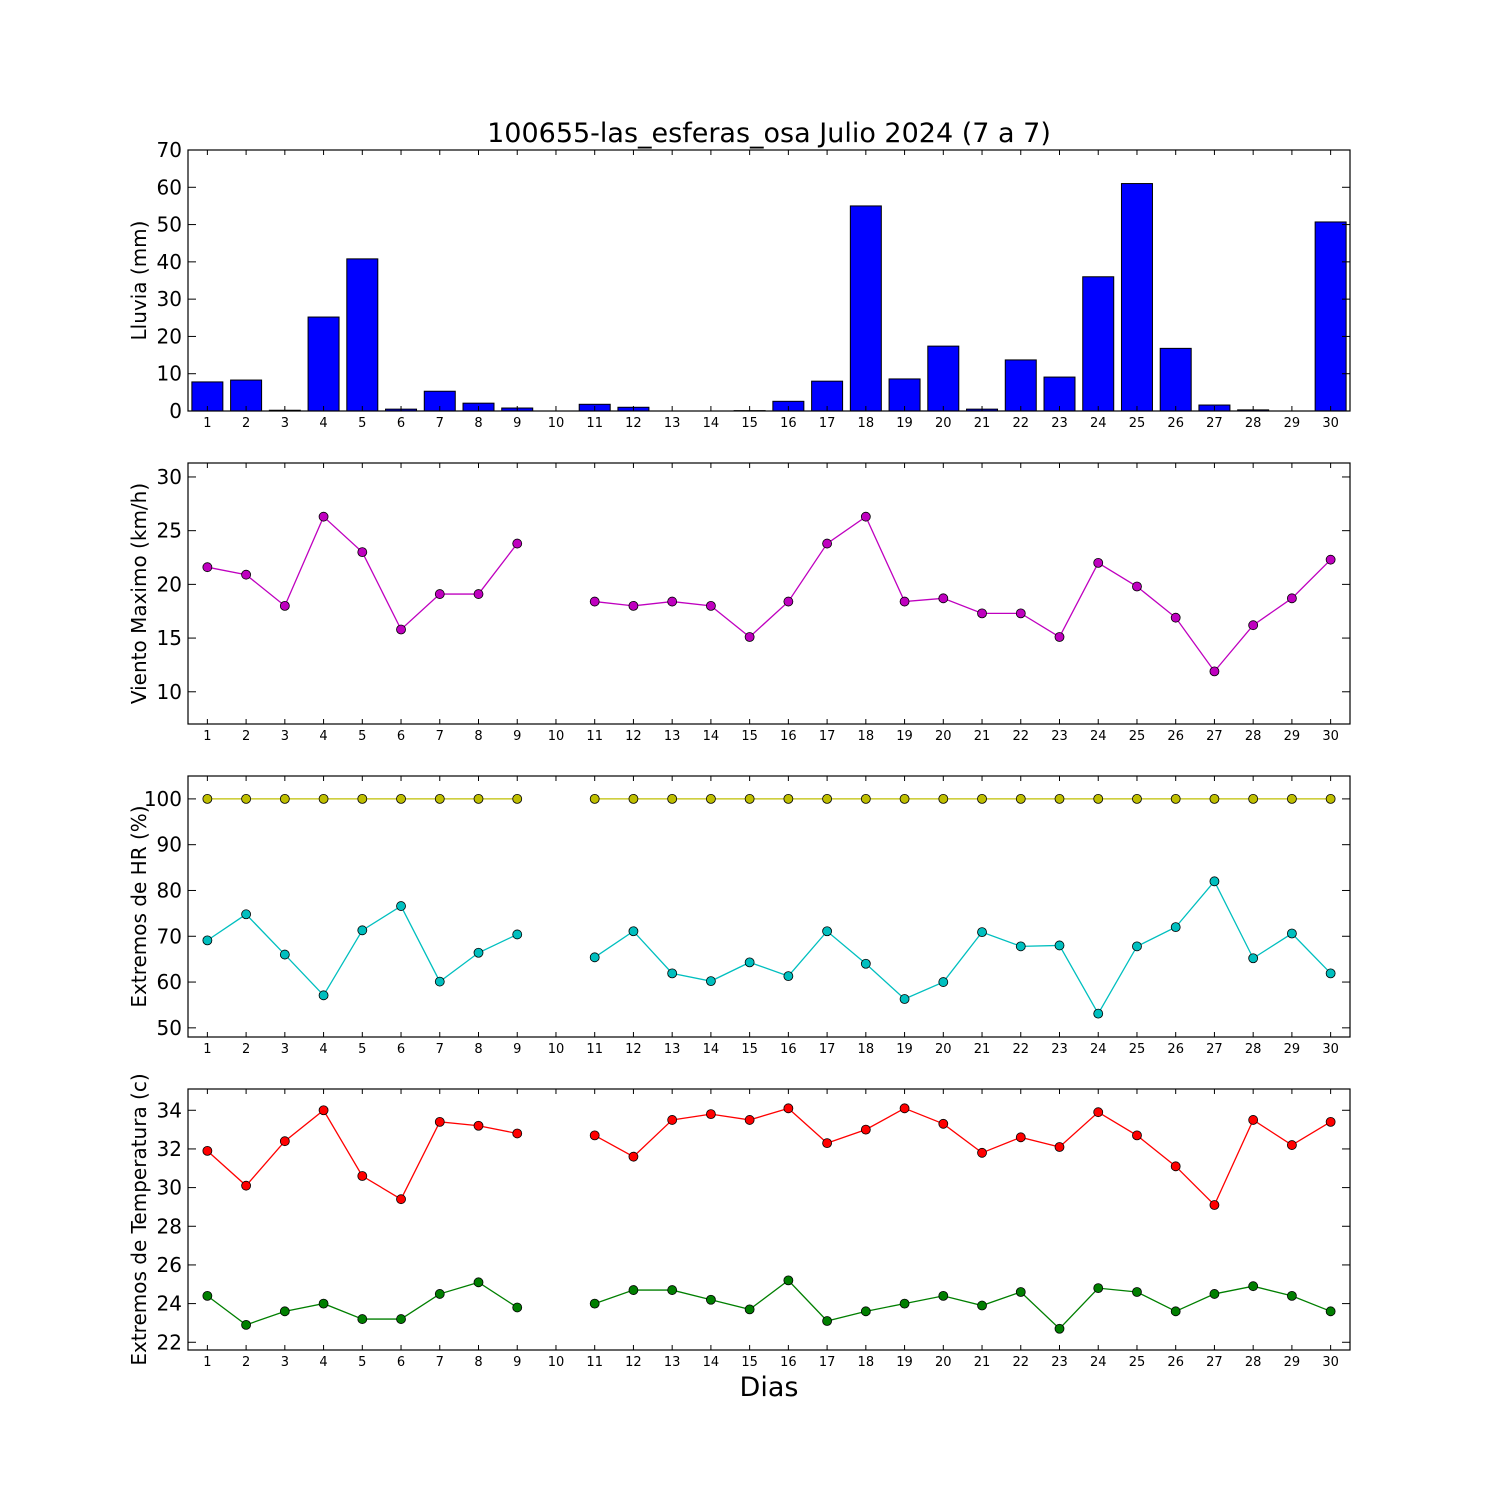 This screenshot has width=1500, height=1500. What do you see at coordinates (1292, 1049) in the screenshot?
I see `x-tick-label: 29` at bounding box center [1292, 1049].